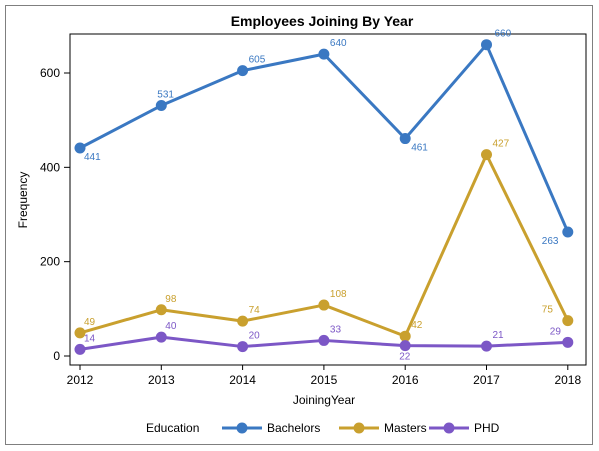 Image resolution: width=599 pixels, height=451 pixels. Describe the element at coordinates (548, 310) in the screenshot. I see `data-label: 75` at that location.